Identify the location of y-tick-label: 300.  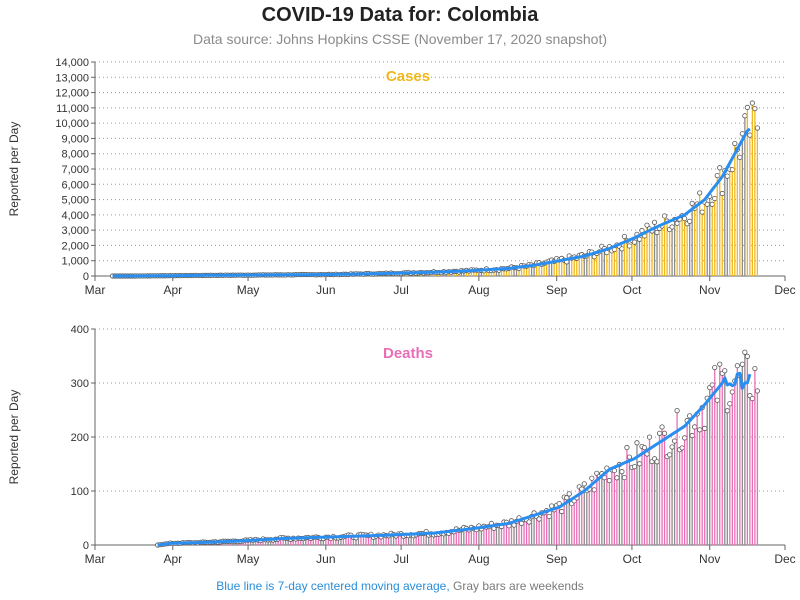
(80, 384).